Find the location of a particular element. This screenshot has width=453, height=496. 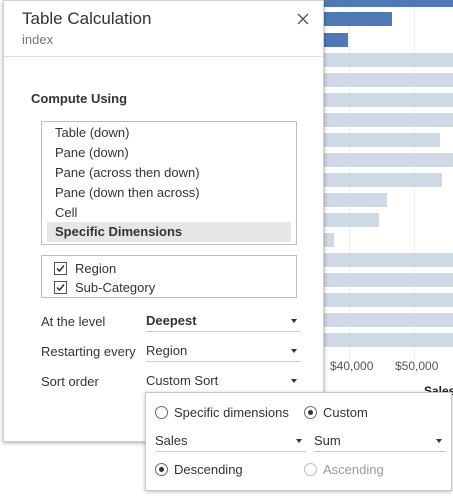

restarting-every-dropdown: Region is located at coordinates (223, 351).